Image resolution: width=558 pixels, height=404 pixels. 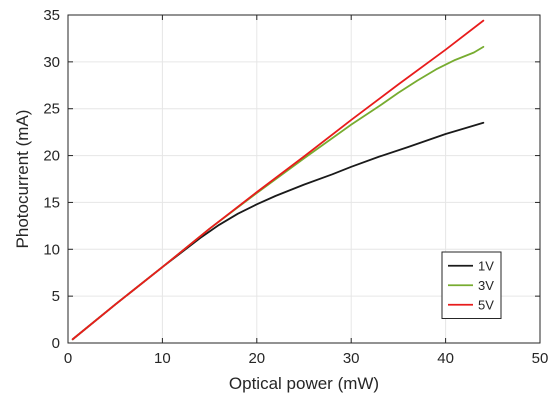 What do you see at coordinates (56, 343) in the screenshot?
I see `y-tick-label: 0` at bounding box center [56, 343].